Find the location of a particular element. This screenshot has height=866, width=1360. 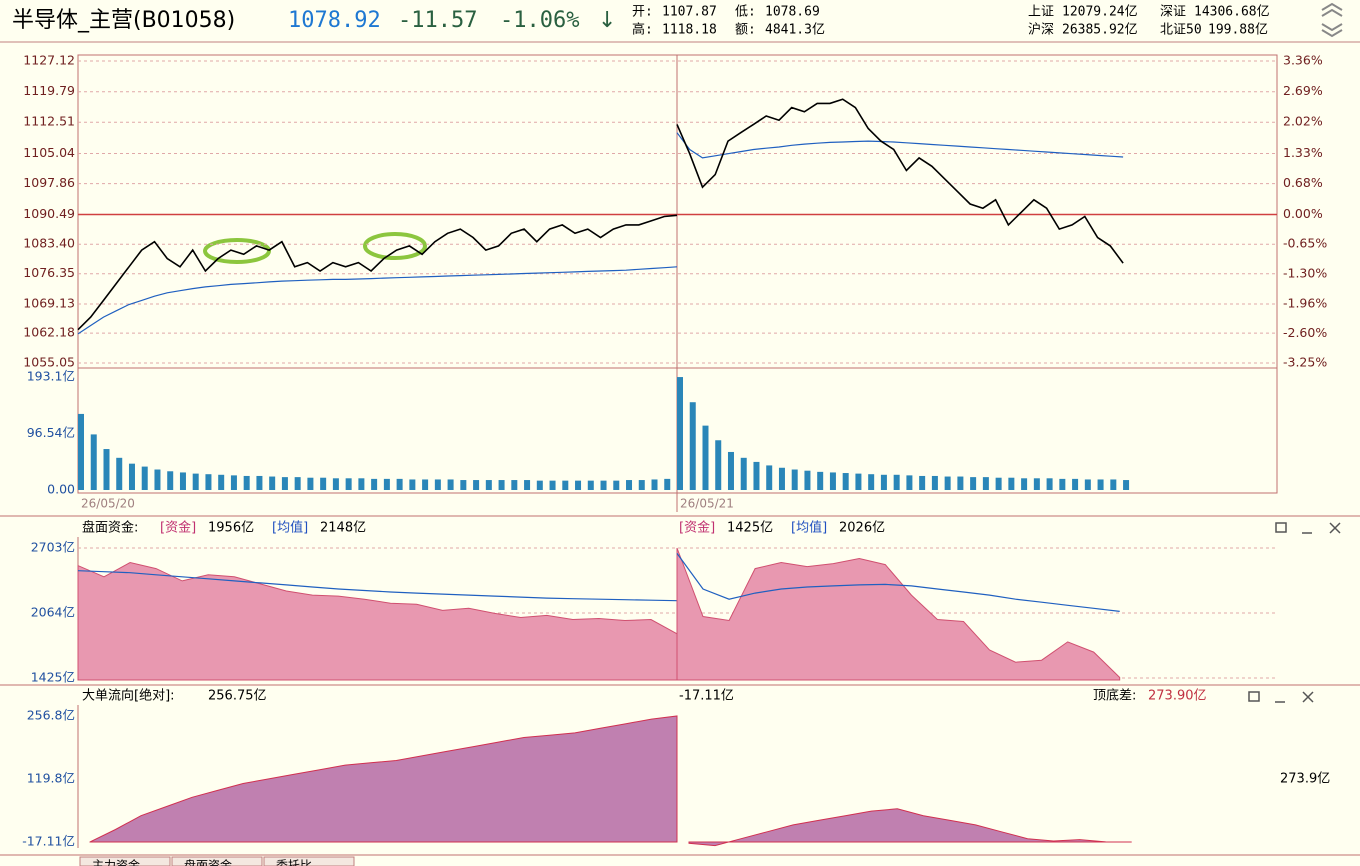

title: 半导体_主营(B01058) is located at coordinates (123, 20).